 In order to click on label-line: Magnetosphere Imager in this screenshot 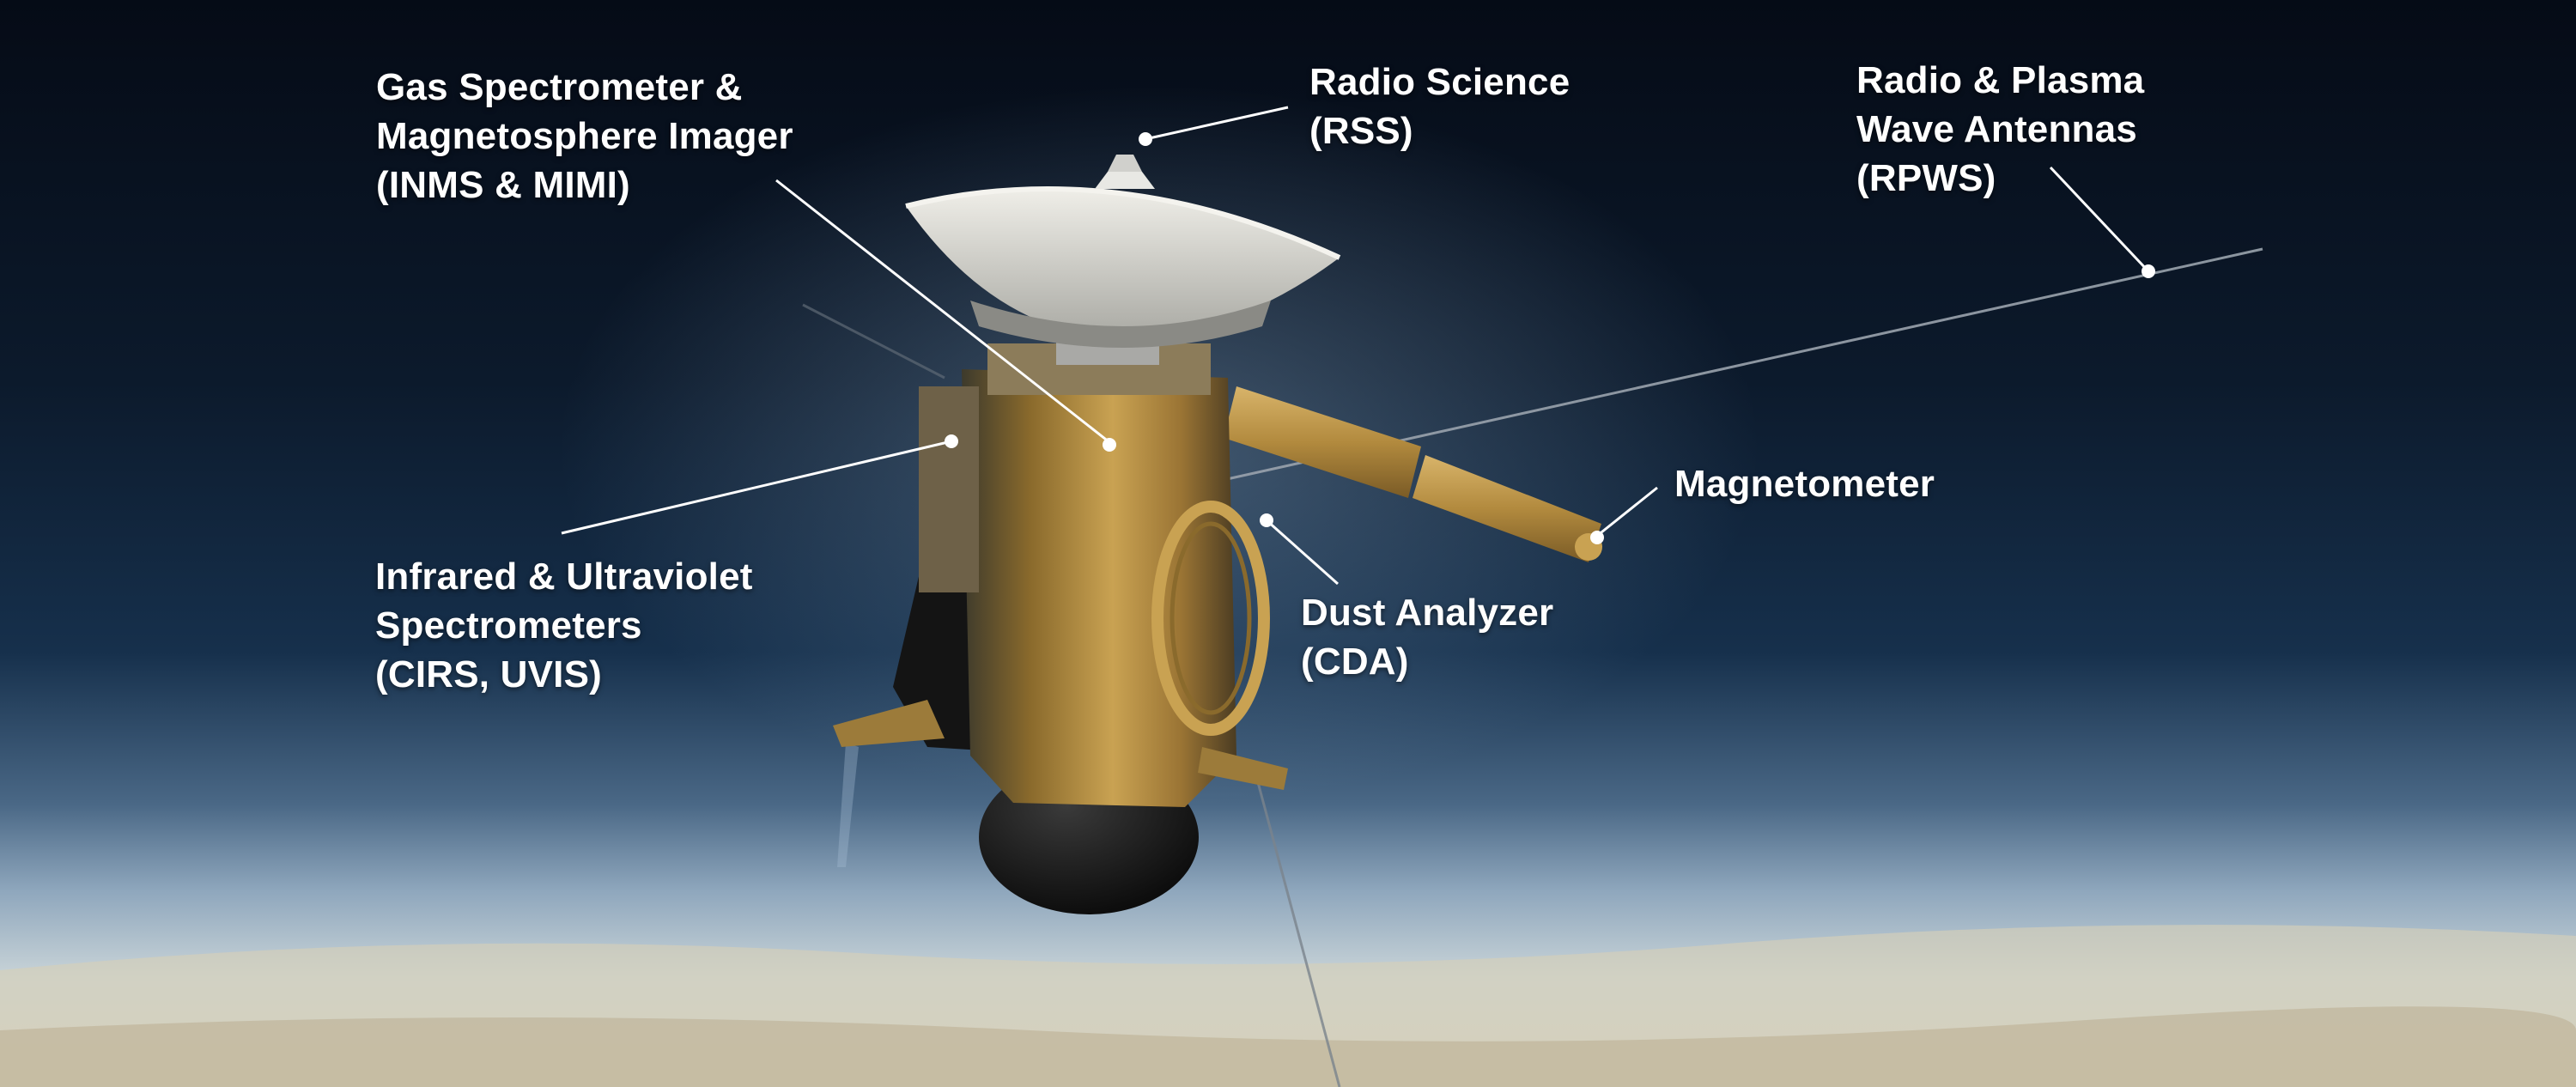, I will do `click(585, 136)`.